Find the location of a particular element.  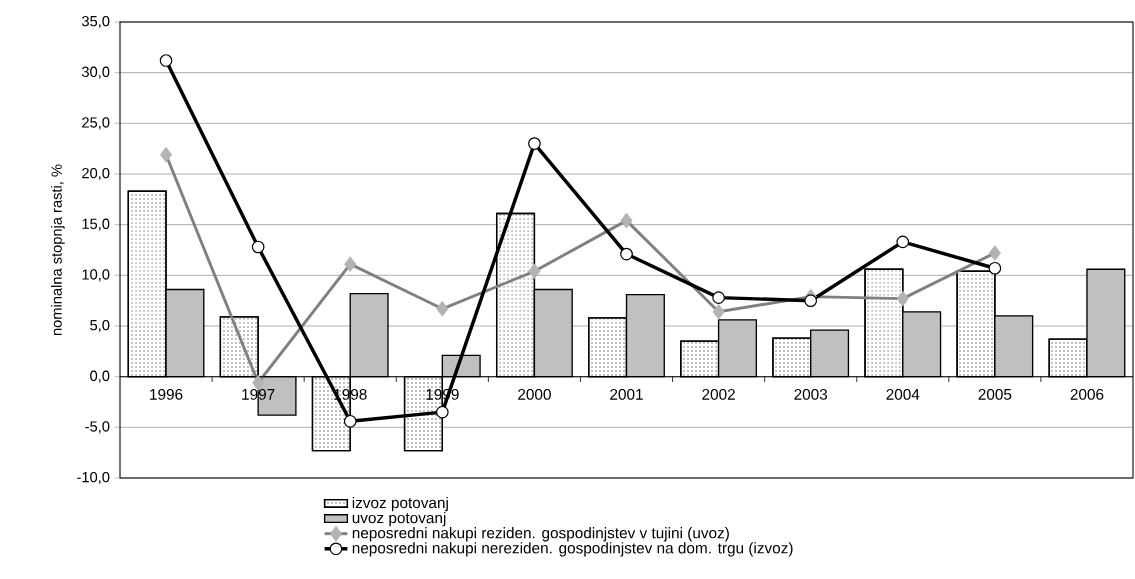

x-tick-label: 1996 is located at coordinates (166, 394).